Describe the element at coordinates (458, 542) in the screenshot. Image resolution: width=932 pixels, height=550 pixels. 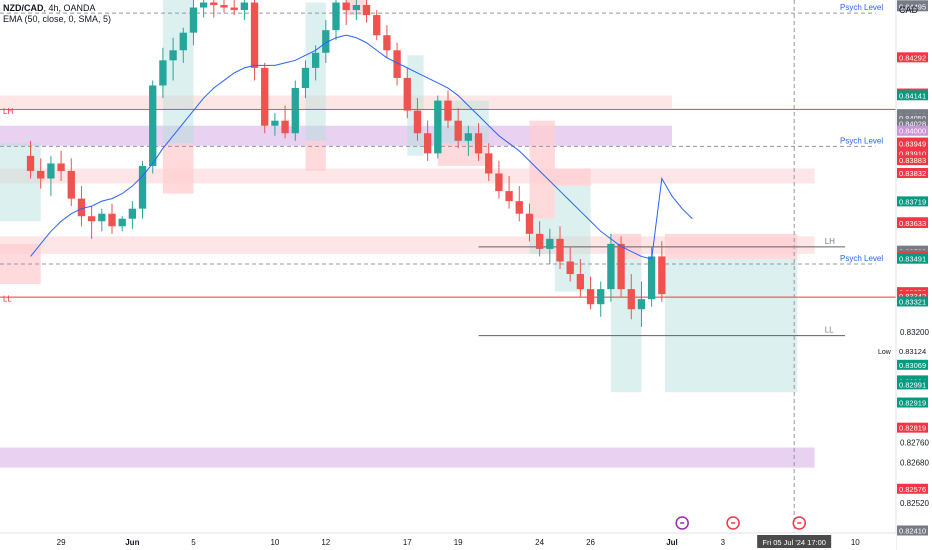
I see `x-tick-label: 19` at that location.